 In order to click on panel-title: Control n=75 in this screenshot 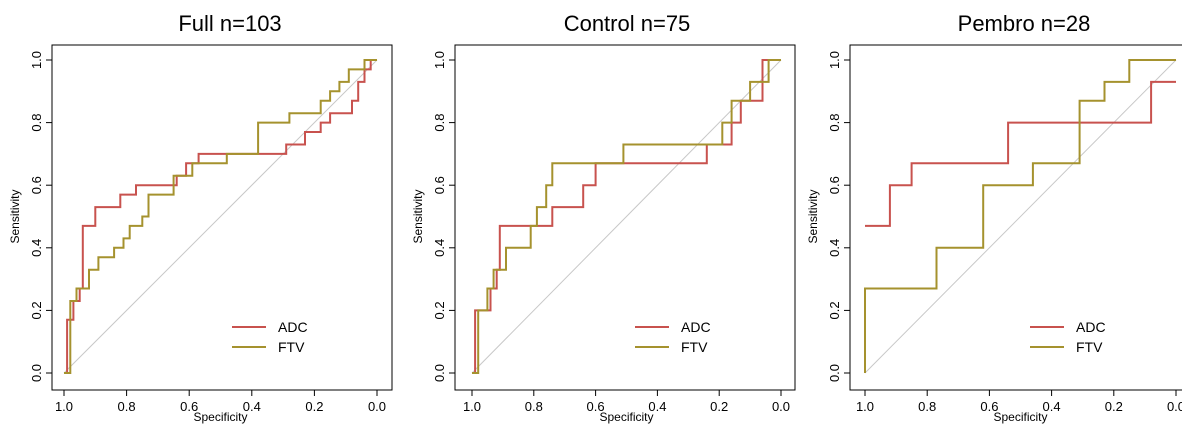, I will do `click(627, 23)`.